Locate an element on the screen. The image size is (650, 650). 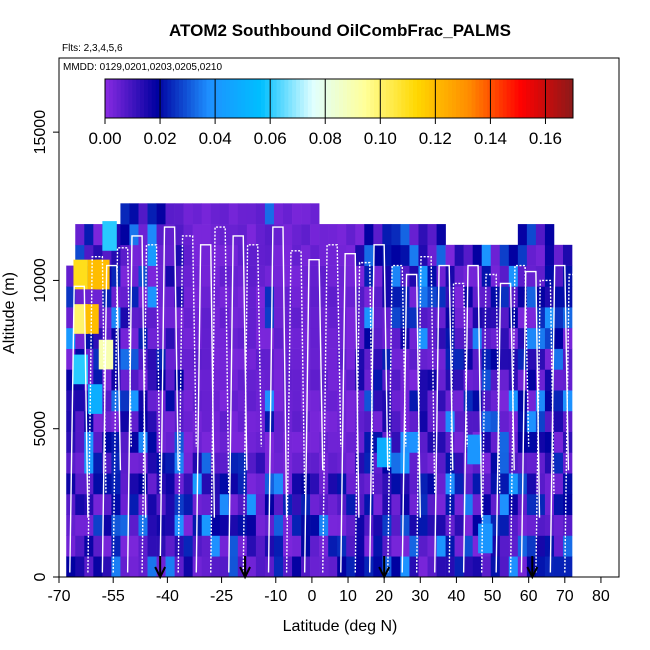
y-axis: 0 5000 10000 15000 is located at coordinates (45, 345).